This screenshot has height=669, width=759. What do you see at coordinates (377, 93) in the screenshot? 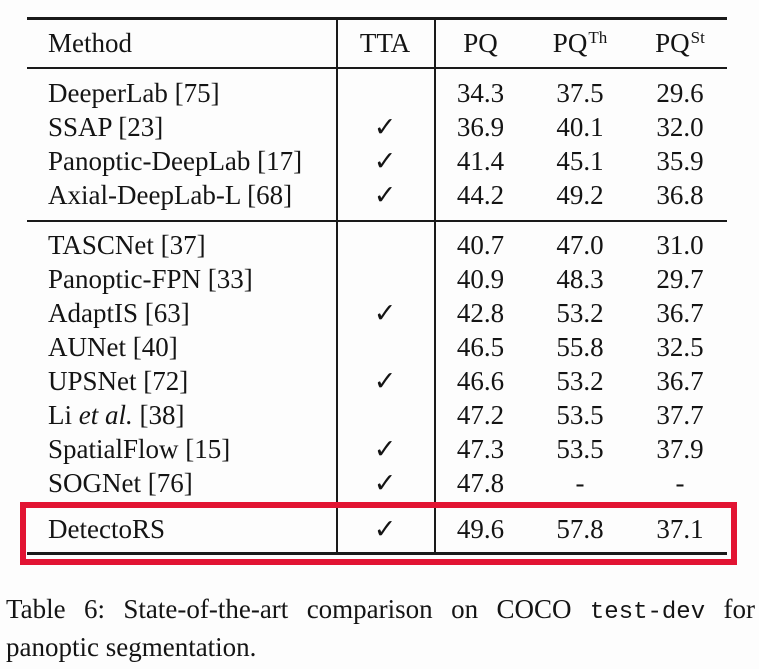
I see `table-row: DeeperLab [75] 34.3 37.5 29.6` at bounding box center [377, 93].